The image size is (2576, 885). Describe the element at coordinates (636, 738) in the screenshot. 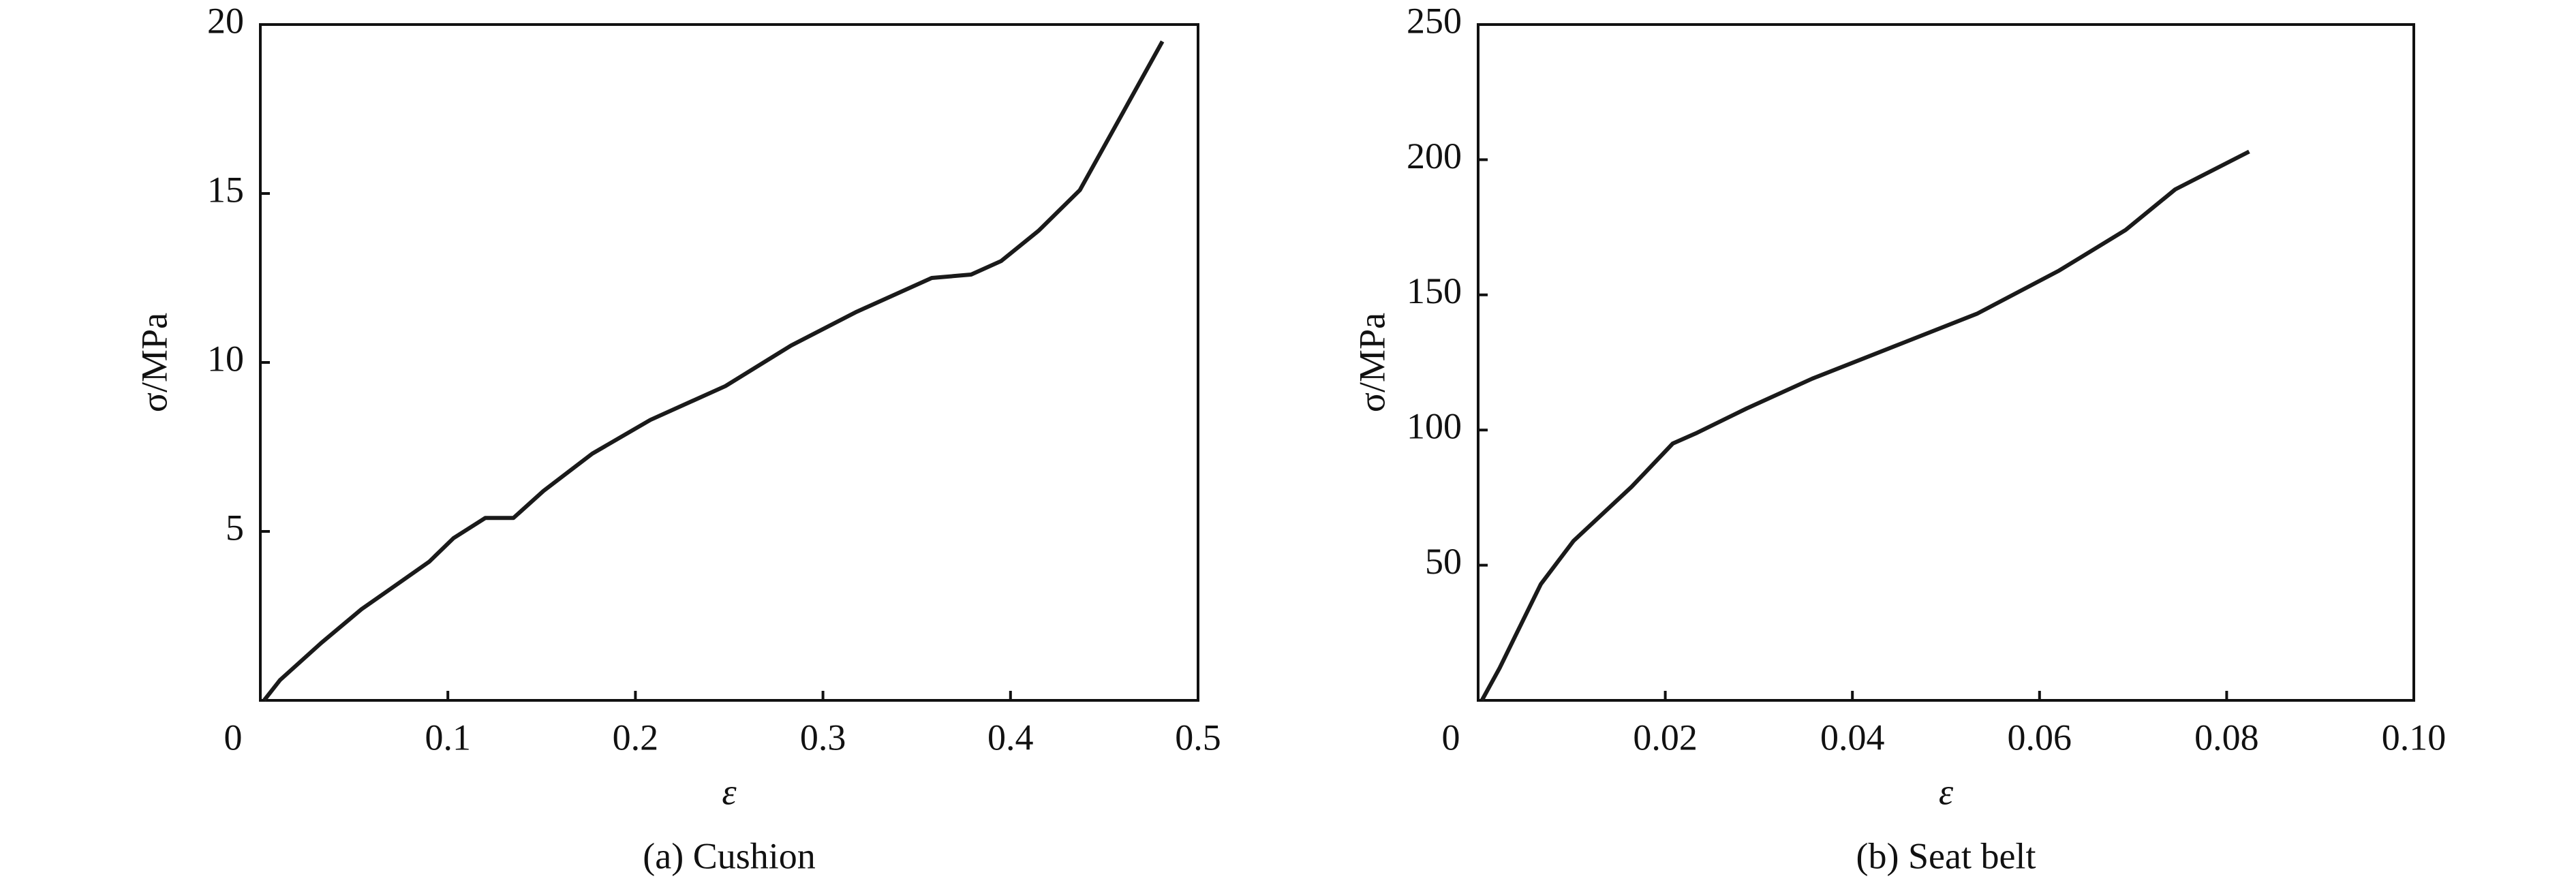

I see `x-tick-label: 0.2` at that location.